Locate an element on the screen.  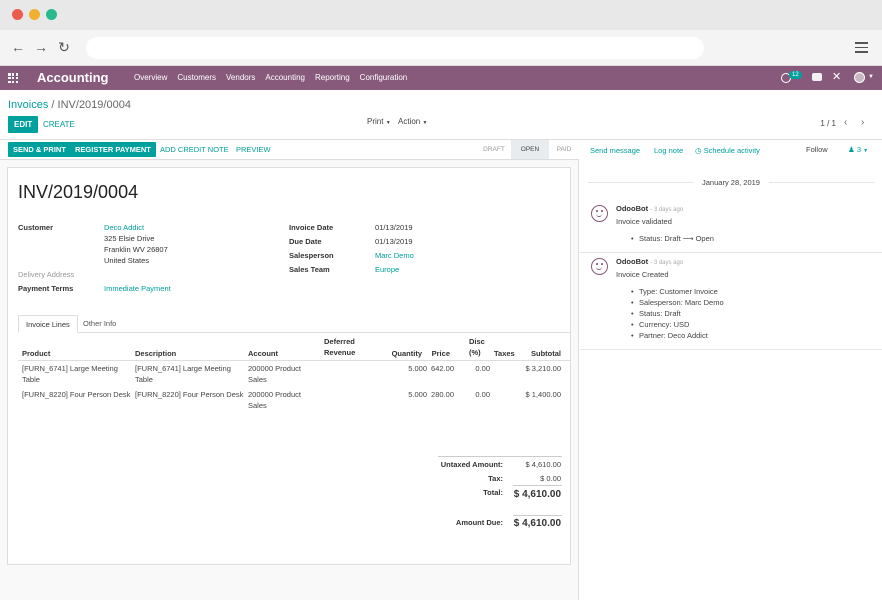
pager-prev-icon: ‹ is located at coordinates (846, 122).